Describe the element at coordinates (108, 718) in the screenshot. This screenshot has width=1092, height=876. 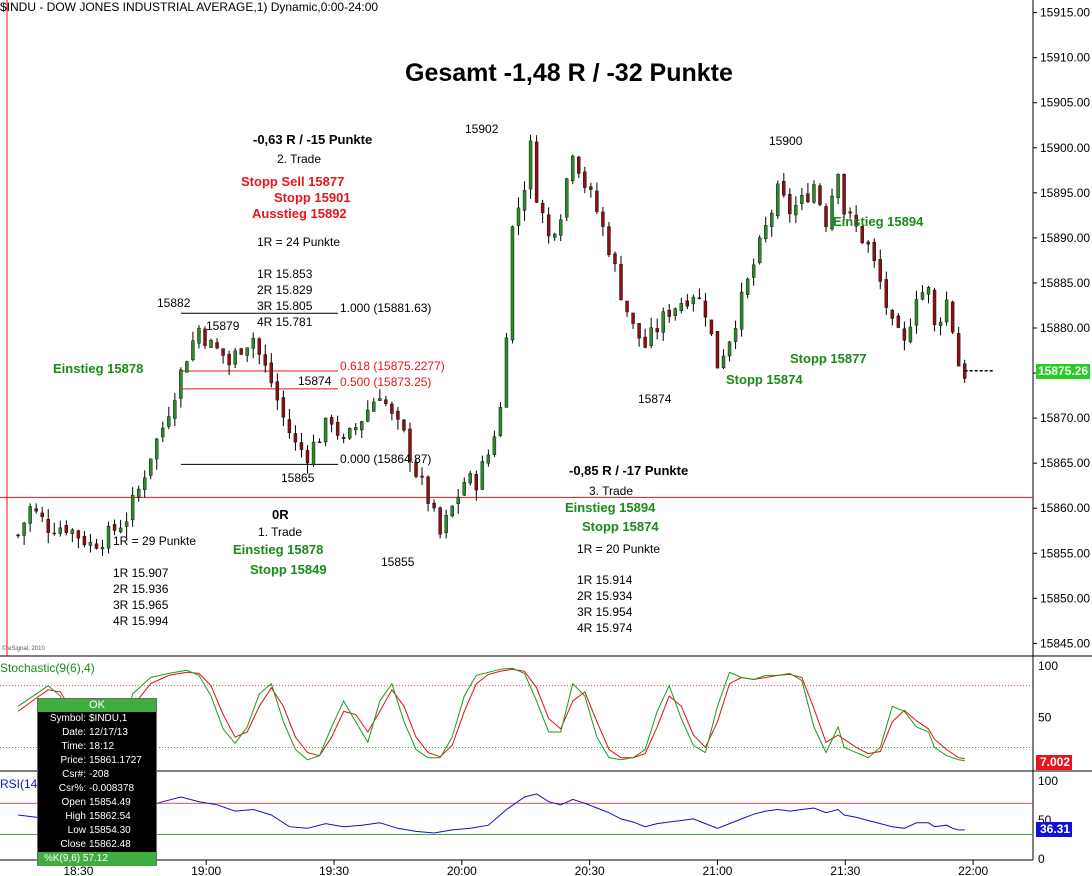
I see `tooltip-row-value: $INDU,1` at that location.